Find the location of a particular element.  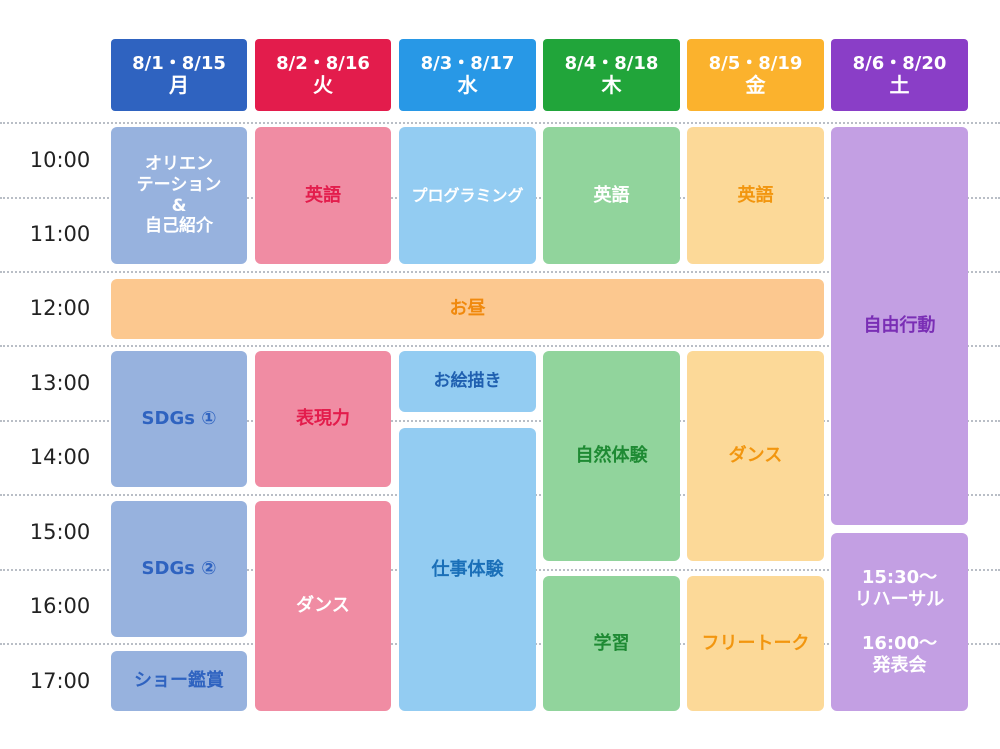

event-dance-tue: ダンス is located at coordinates (323, 606).